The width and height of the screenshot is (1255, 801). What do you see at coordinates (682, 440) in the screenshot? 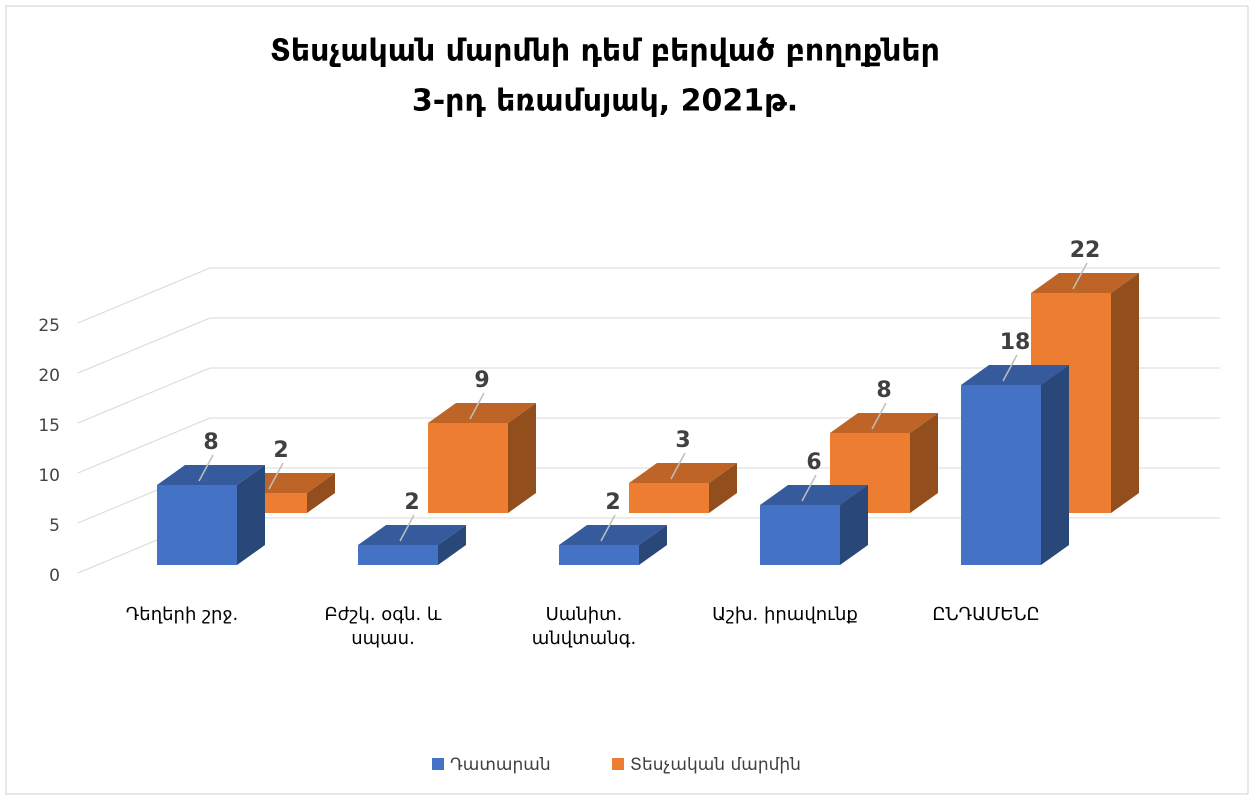
I see `data-label: 3` at bounding box center [682, 440].